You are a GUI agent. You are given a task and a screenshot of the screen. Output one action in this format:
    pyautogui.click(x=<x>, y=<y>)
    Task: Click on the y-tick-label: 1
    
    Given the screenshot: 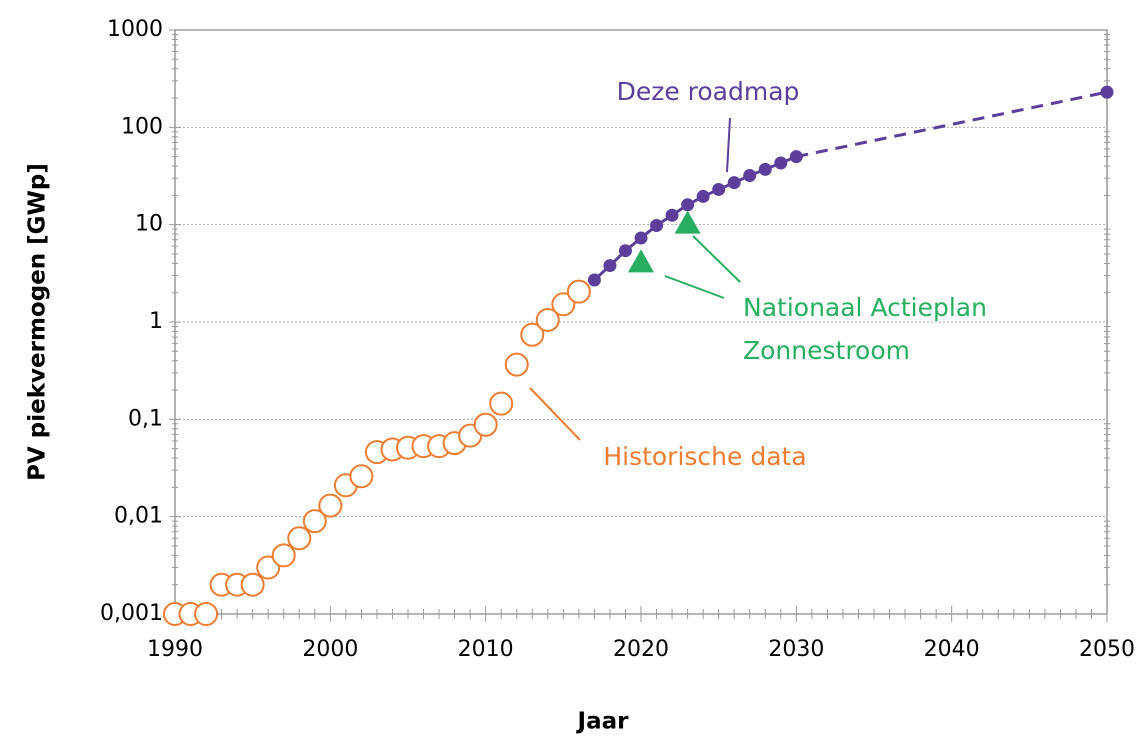 What is the action you would take?
    pyautogui.click(x=156, y=321)
    